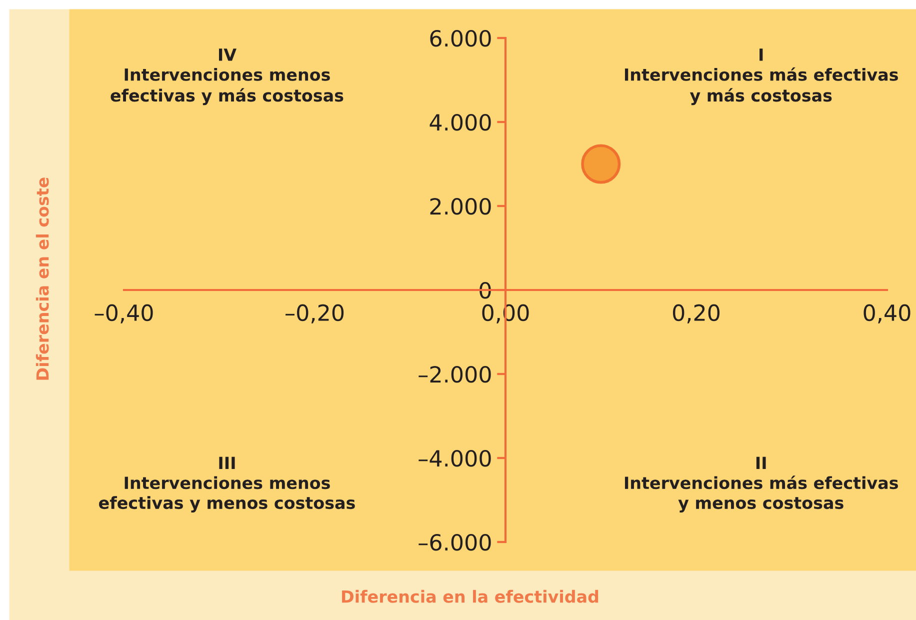 The width and height of the screenshot is (916, 620). Describe the element at coordinates (227, 77) in the screenshot. I see `annotation: IV Intervenciones menos efectivas y más costosas` at that location.